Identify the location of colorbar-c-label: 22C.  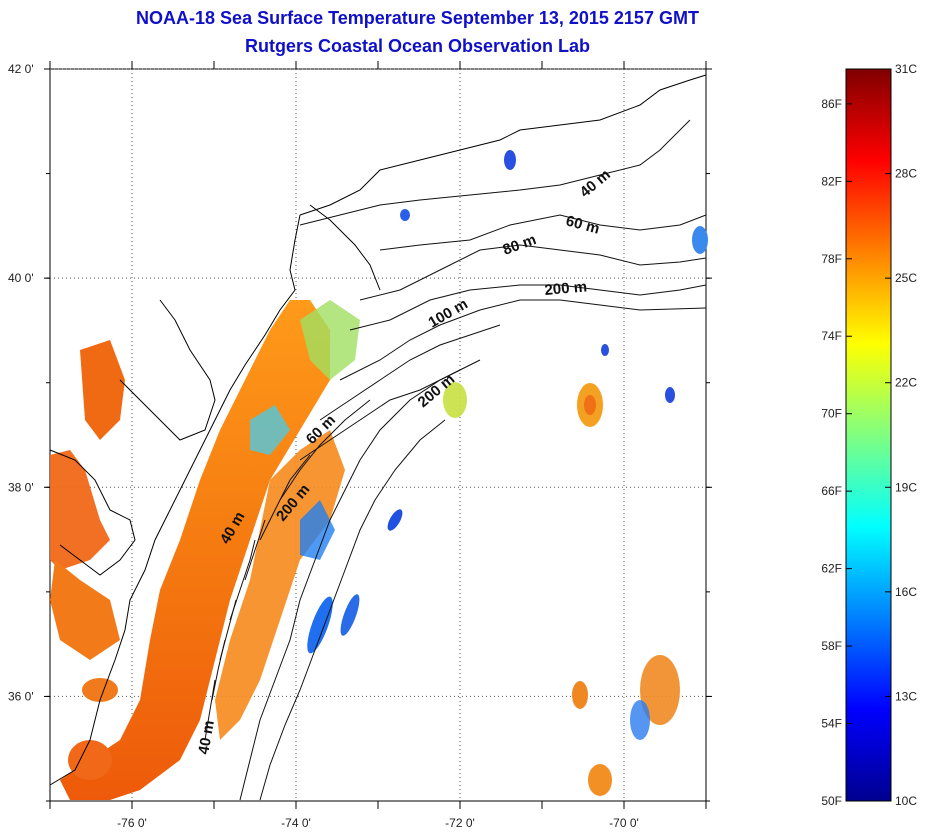
(906, 383).